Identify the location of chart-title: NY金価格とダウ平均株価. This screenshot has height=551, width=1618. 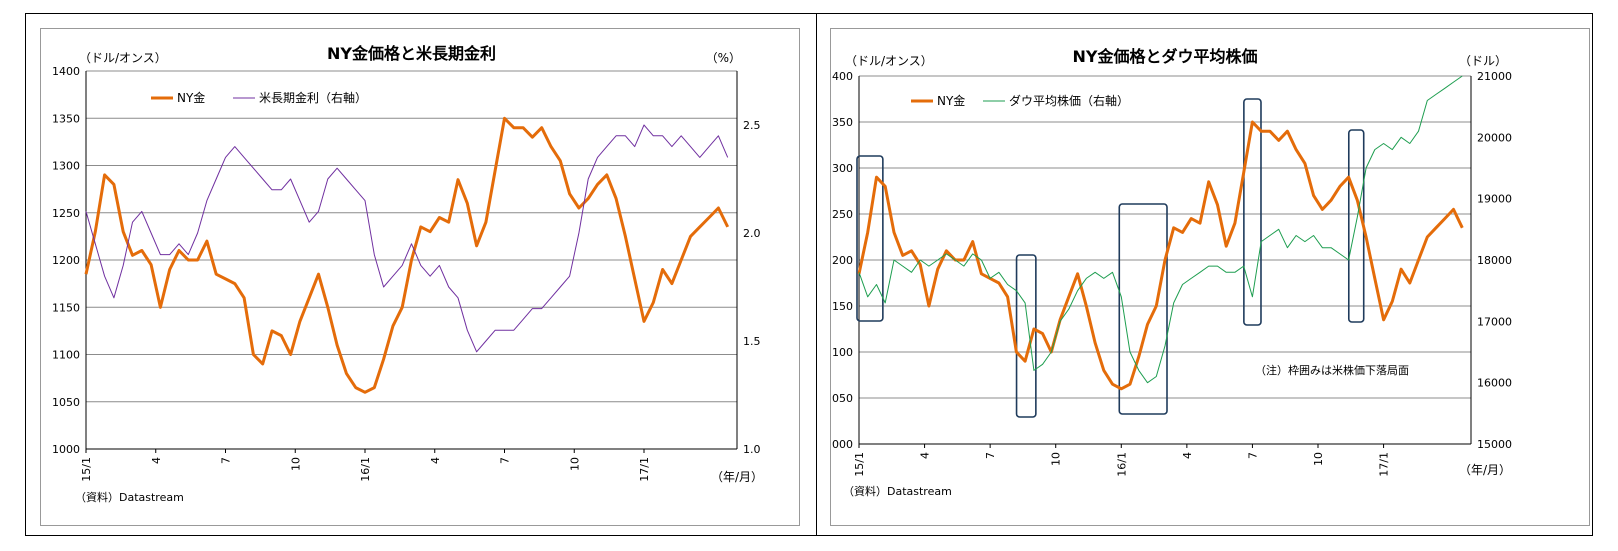
(1165, 56).